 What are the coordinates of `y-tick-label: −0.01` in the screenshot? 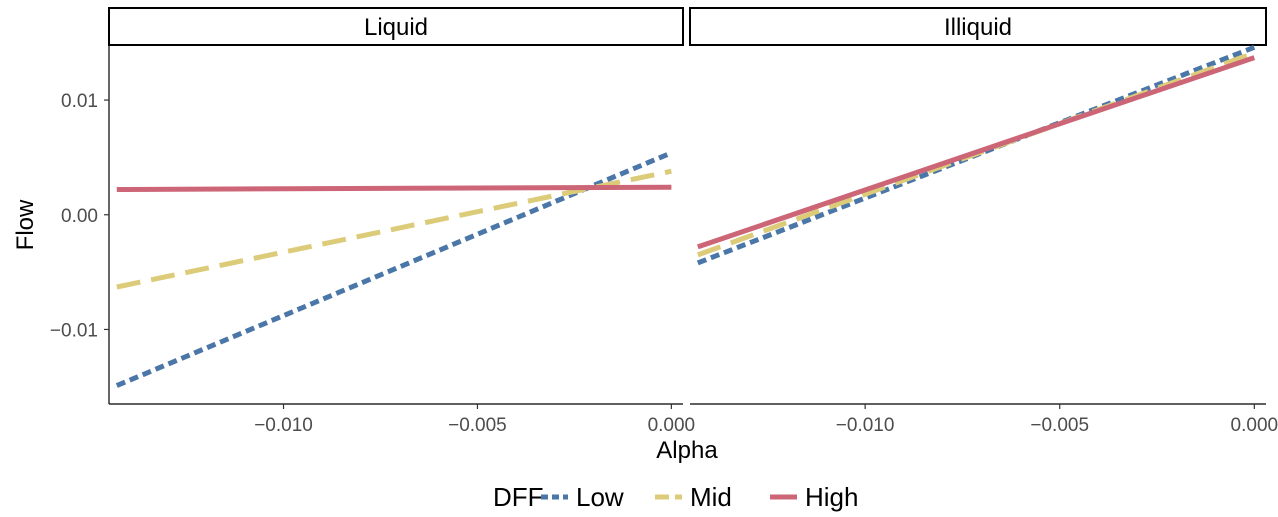 It's located at (74, 330).